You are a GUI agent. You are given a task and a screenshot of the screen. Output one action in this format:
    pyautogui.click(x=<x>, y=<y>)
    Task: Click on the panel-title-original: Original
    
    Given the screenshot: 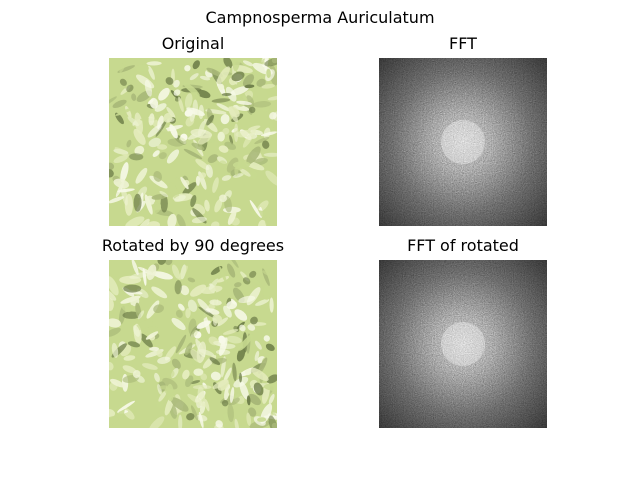 What is the action you would take?
    pyautogui.click(x=193, y=43)
    